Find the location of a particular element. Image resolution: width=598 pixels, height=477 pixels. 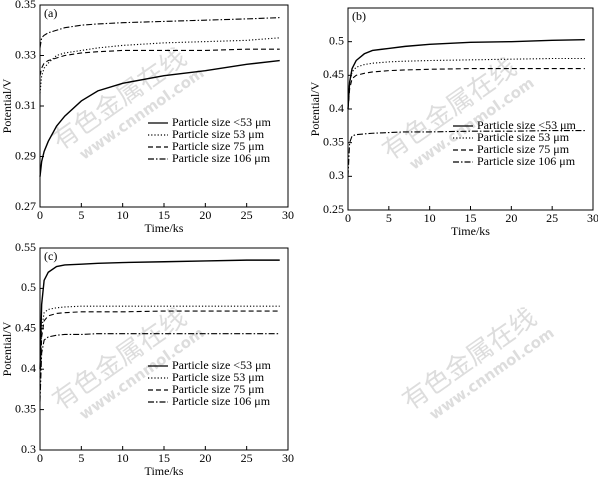

y-tick-label: 0.55 is located at coordinates (25, 247).